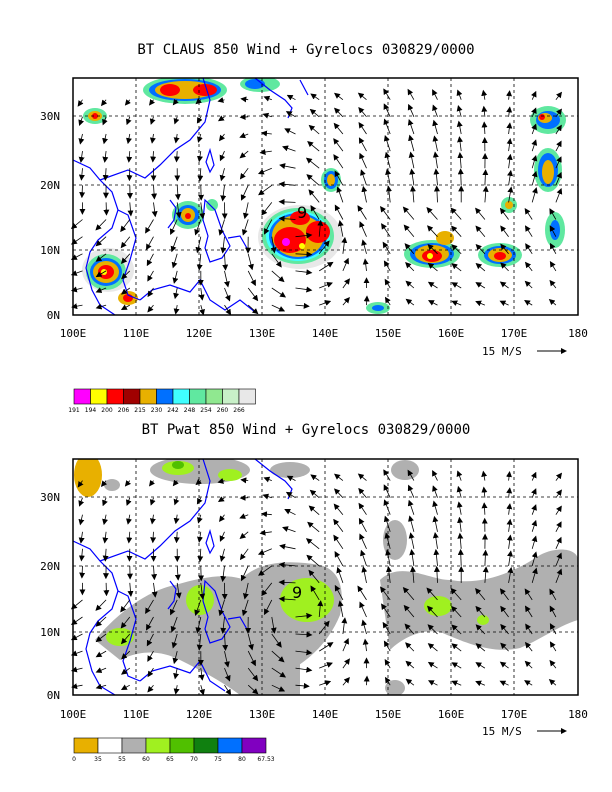  I want to click on colorbar-label: 191, so click(74, 410).